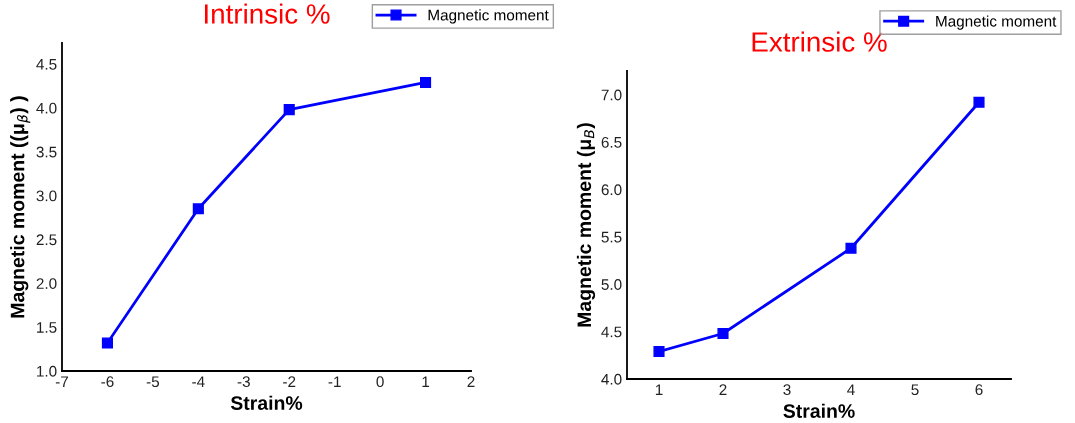 The height and width of the screenshot is (423, 1075). What do you see at coordinates (851, 389) in the screenshot?
I see `x-tick-label: 4` at bounding box center [851, 389].